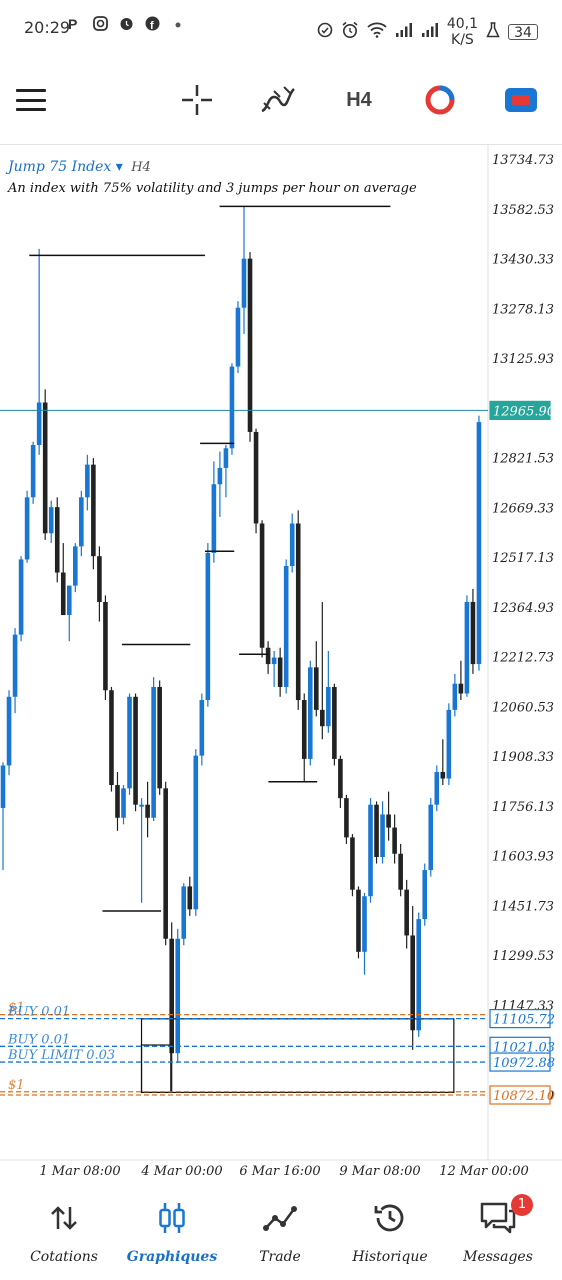  What do you see at coordinates (280, 1218) in the screenshot?
I see `trade-line-icon` at bounding box center [280, 1218].